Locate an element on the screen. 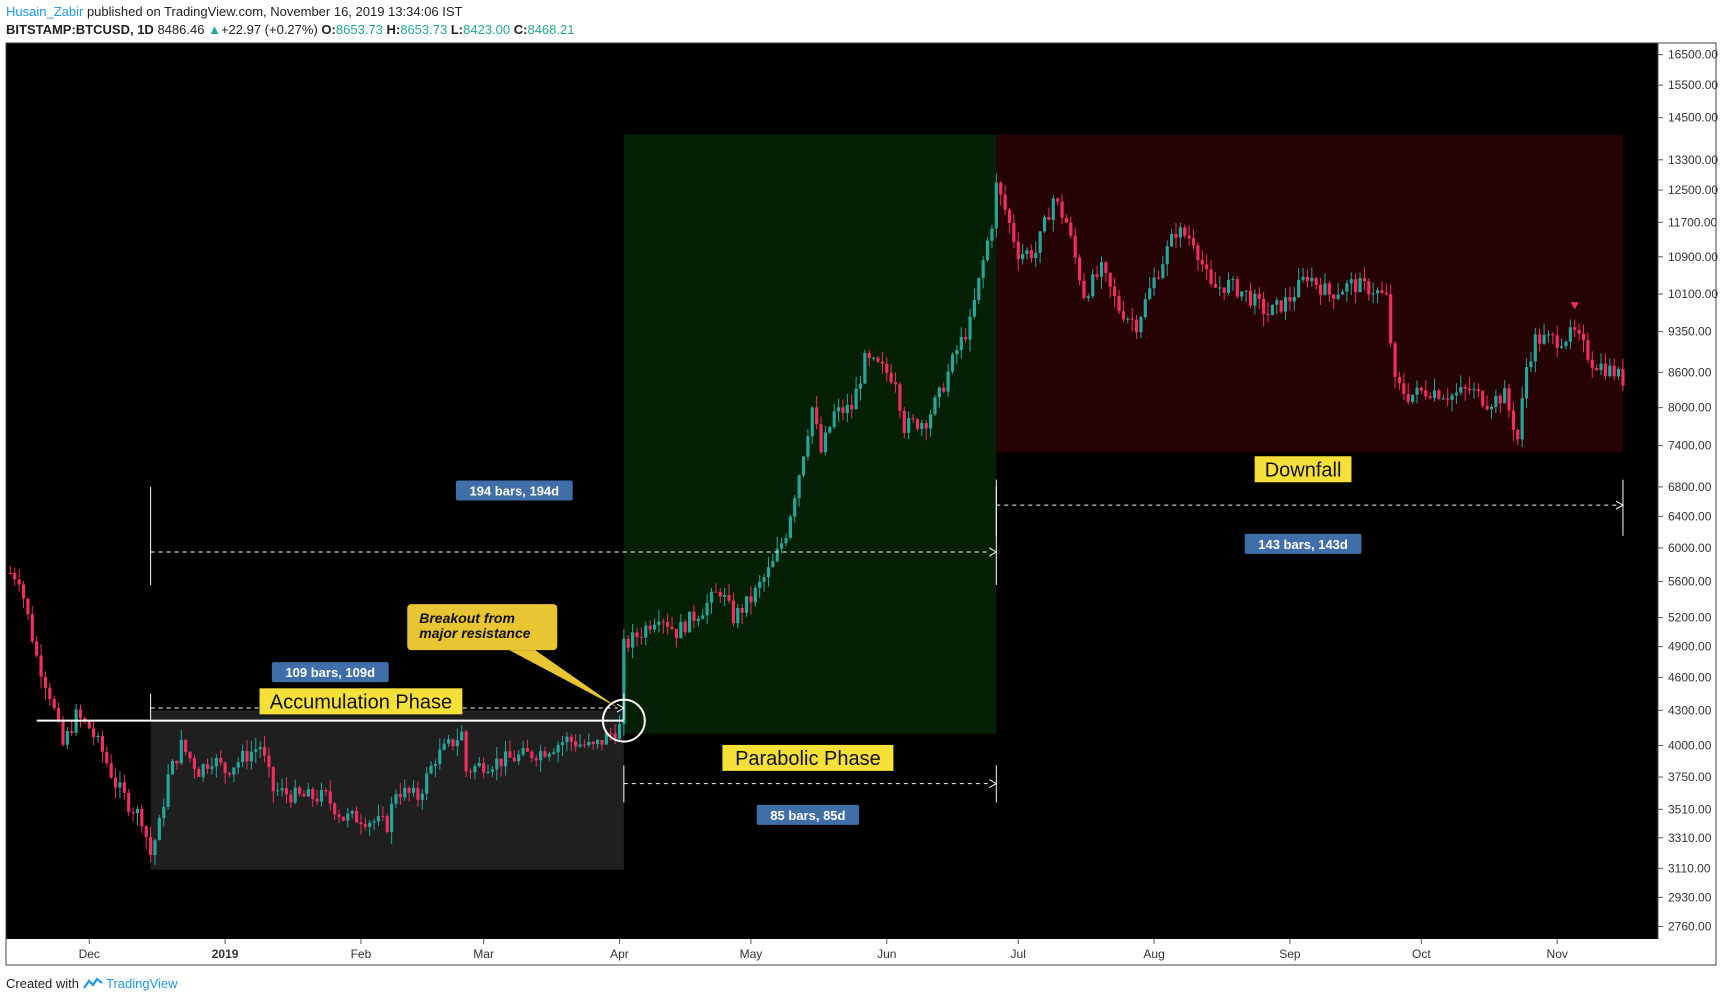  phase-label: Parabolic Phase is located at coordinates (808, 759).